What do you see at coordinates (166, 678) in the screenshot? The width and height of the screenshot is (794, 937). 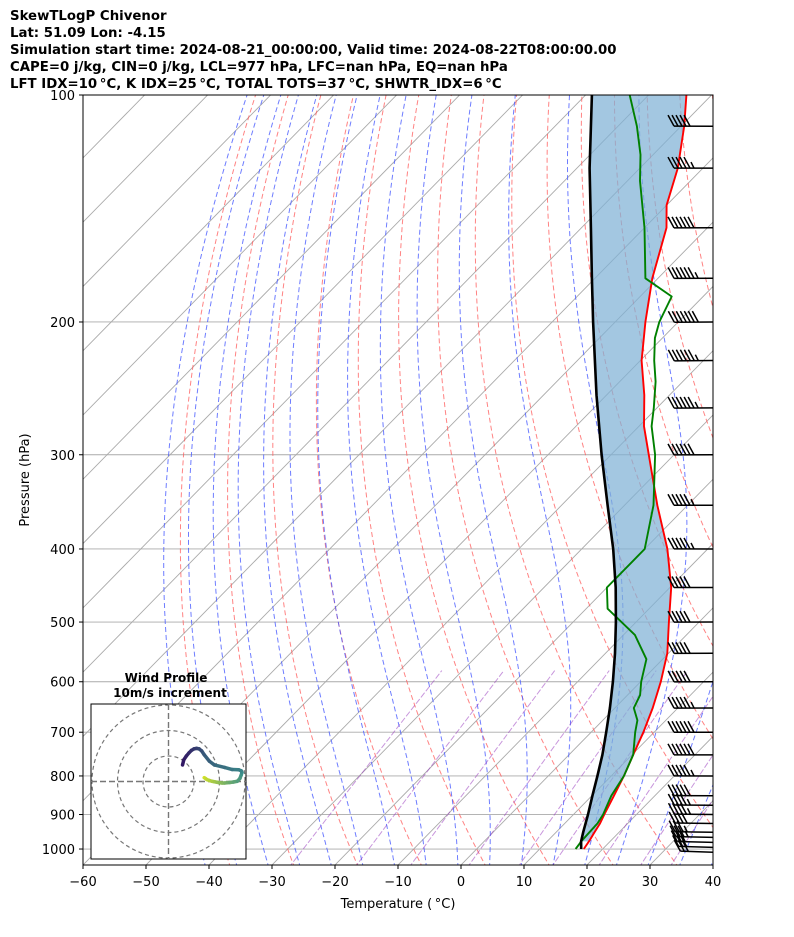 I see `hodograph-title: Wind Profile` at bounding box center [166, 678].